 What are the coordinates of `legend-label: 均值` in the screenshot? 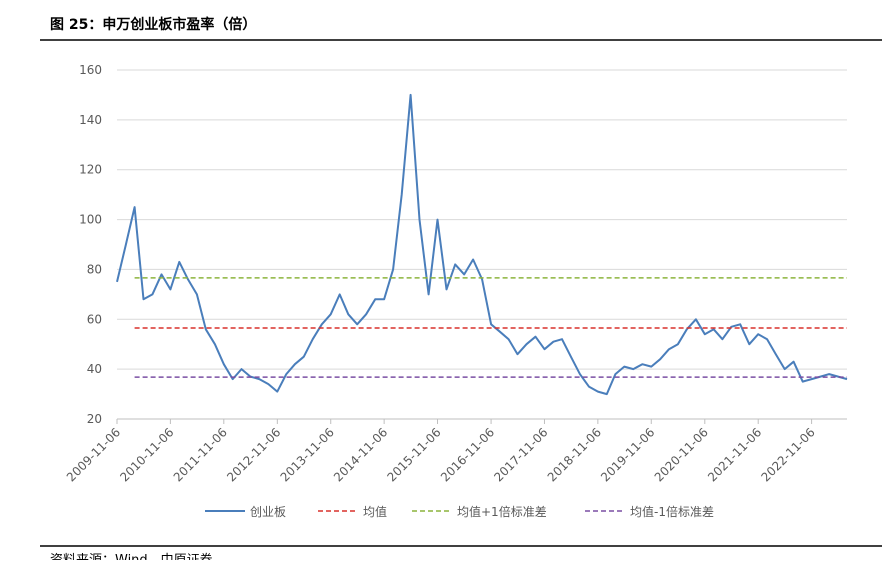 It's located at (375, 511).